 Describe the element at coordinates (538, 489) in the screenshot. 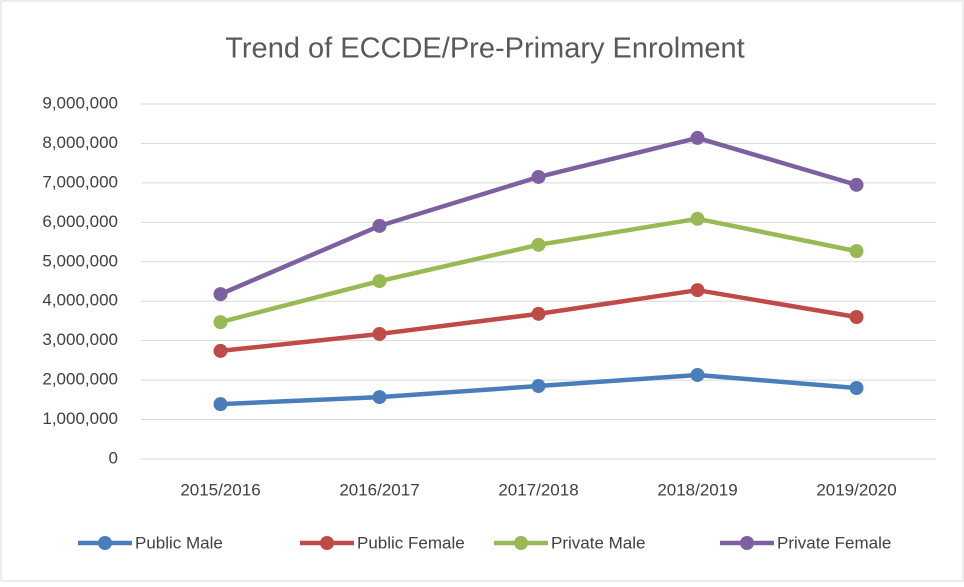

I see `x-tick-label: 2017/2018` at that location.